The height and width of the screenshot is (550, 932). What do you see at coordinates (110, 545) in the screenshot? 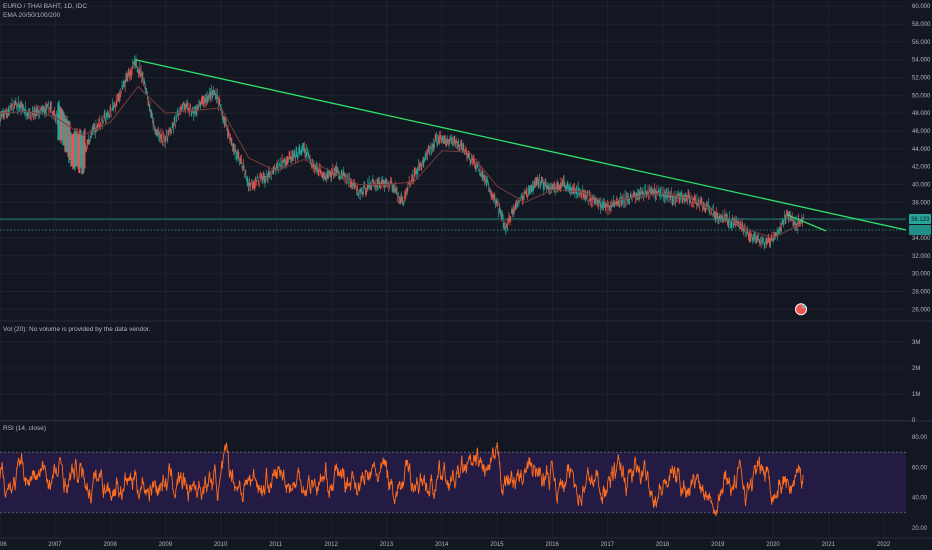
I see `time-tick-label: 2008` at bounding box center [110, 545].